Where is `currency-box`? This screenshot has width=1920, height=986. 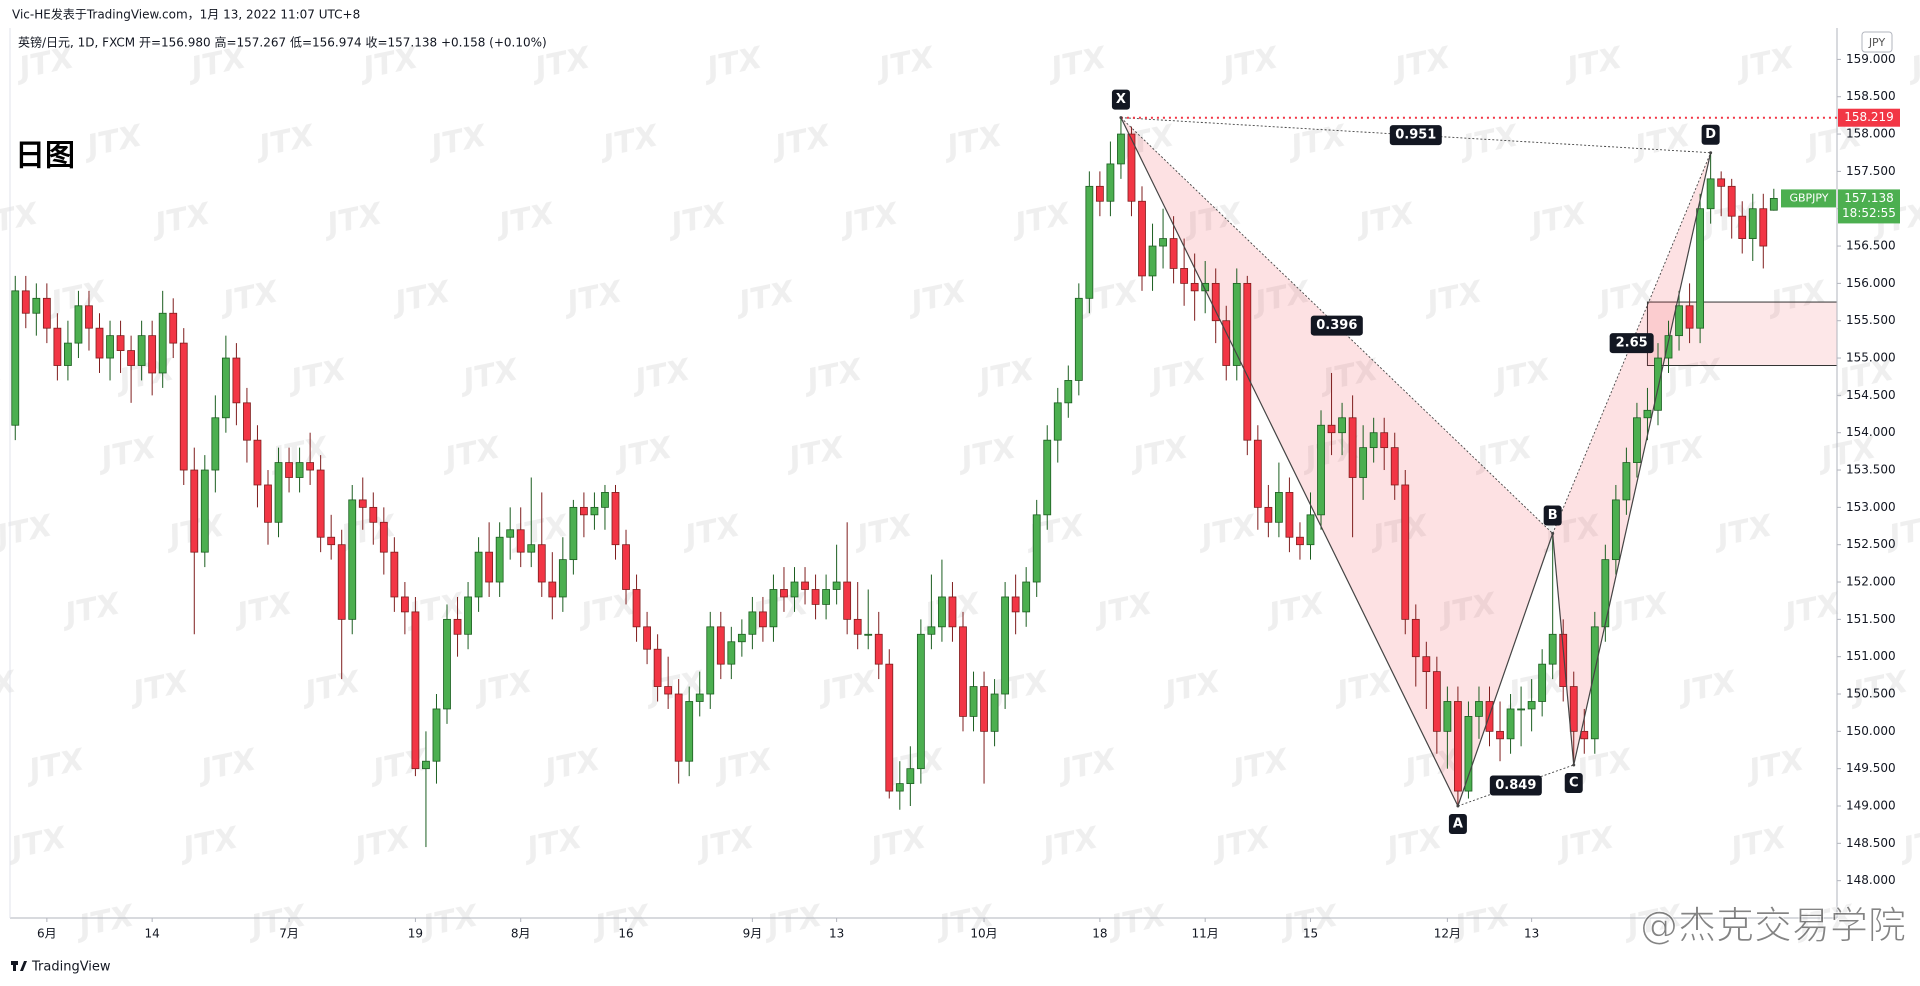
currency-box is located at coordinates (1877, 42).